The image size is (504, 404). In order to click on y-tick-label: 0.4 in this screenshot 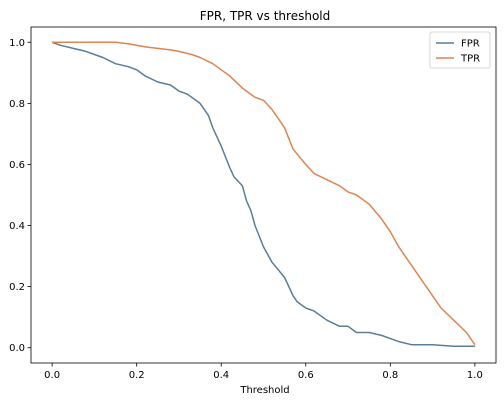, I will do `click(17, 226)`.